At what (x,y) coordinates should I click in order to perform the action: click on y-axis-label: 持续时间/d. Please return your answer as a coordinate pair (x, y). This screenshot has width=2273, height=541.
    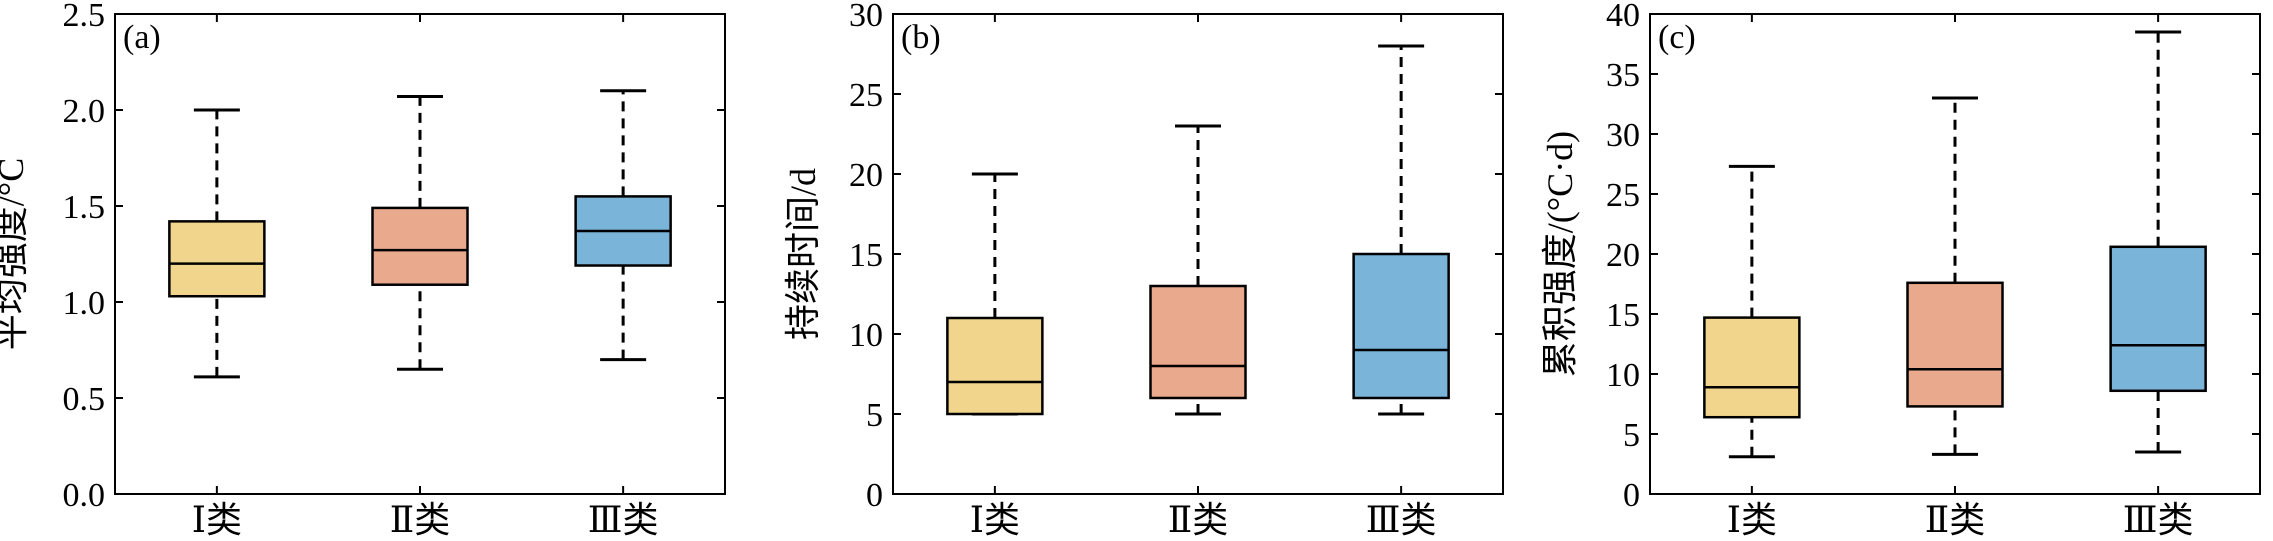
    Looking at the image, I should click on (803, 254).